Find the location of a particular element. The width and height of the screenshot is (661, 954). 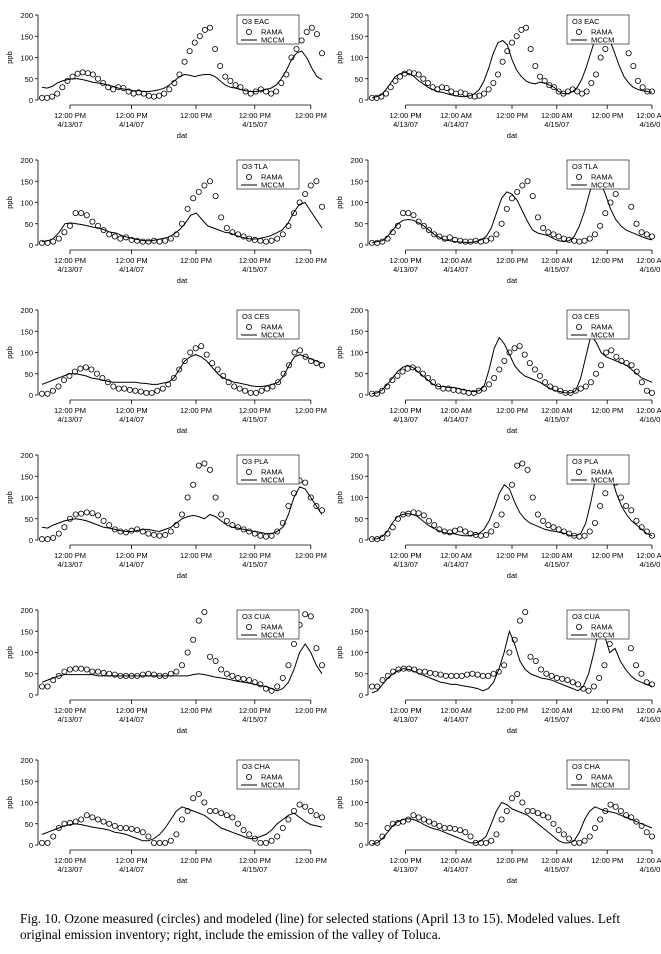

y-tick-label: 100 is located at coordinates (356, 653).